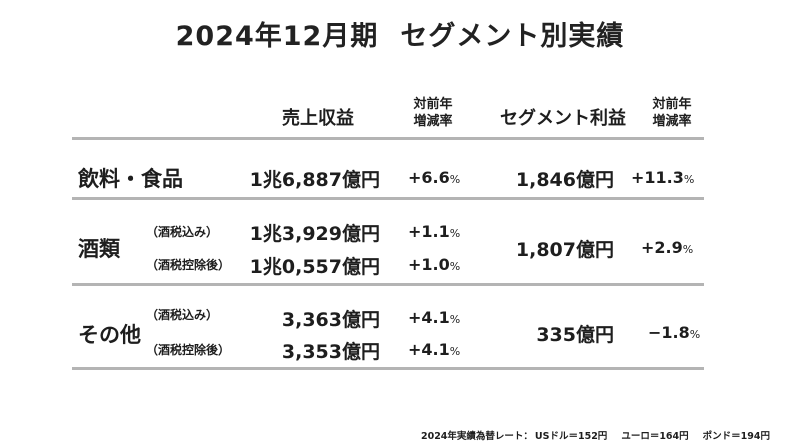 The width and height of the screenshot is (800, 448). I want to click on fx-gbp: ポンド＝194円, so click(736, 436).